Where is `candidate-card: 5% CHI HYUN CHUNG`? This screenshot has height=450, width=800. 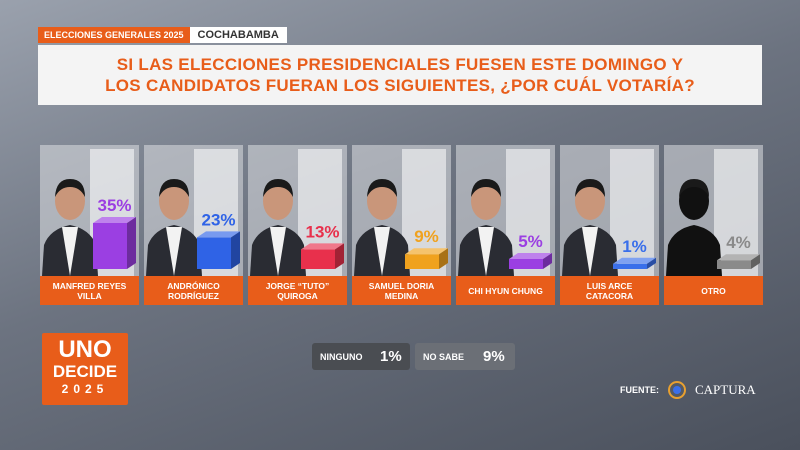 candidate-card: 5% CHI HYUN CHUNG is located at coordinates (505, 225).